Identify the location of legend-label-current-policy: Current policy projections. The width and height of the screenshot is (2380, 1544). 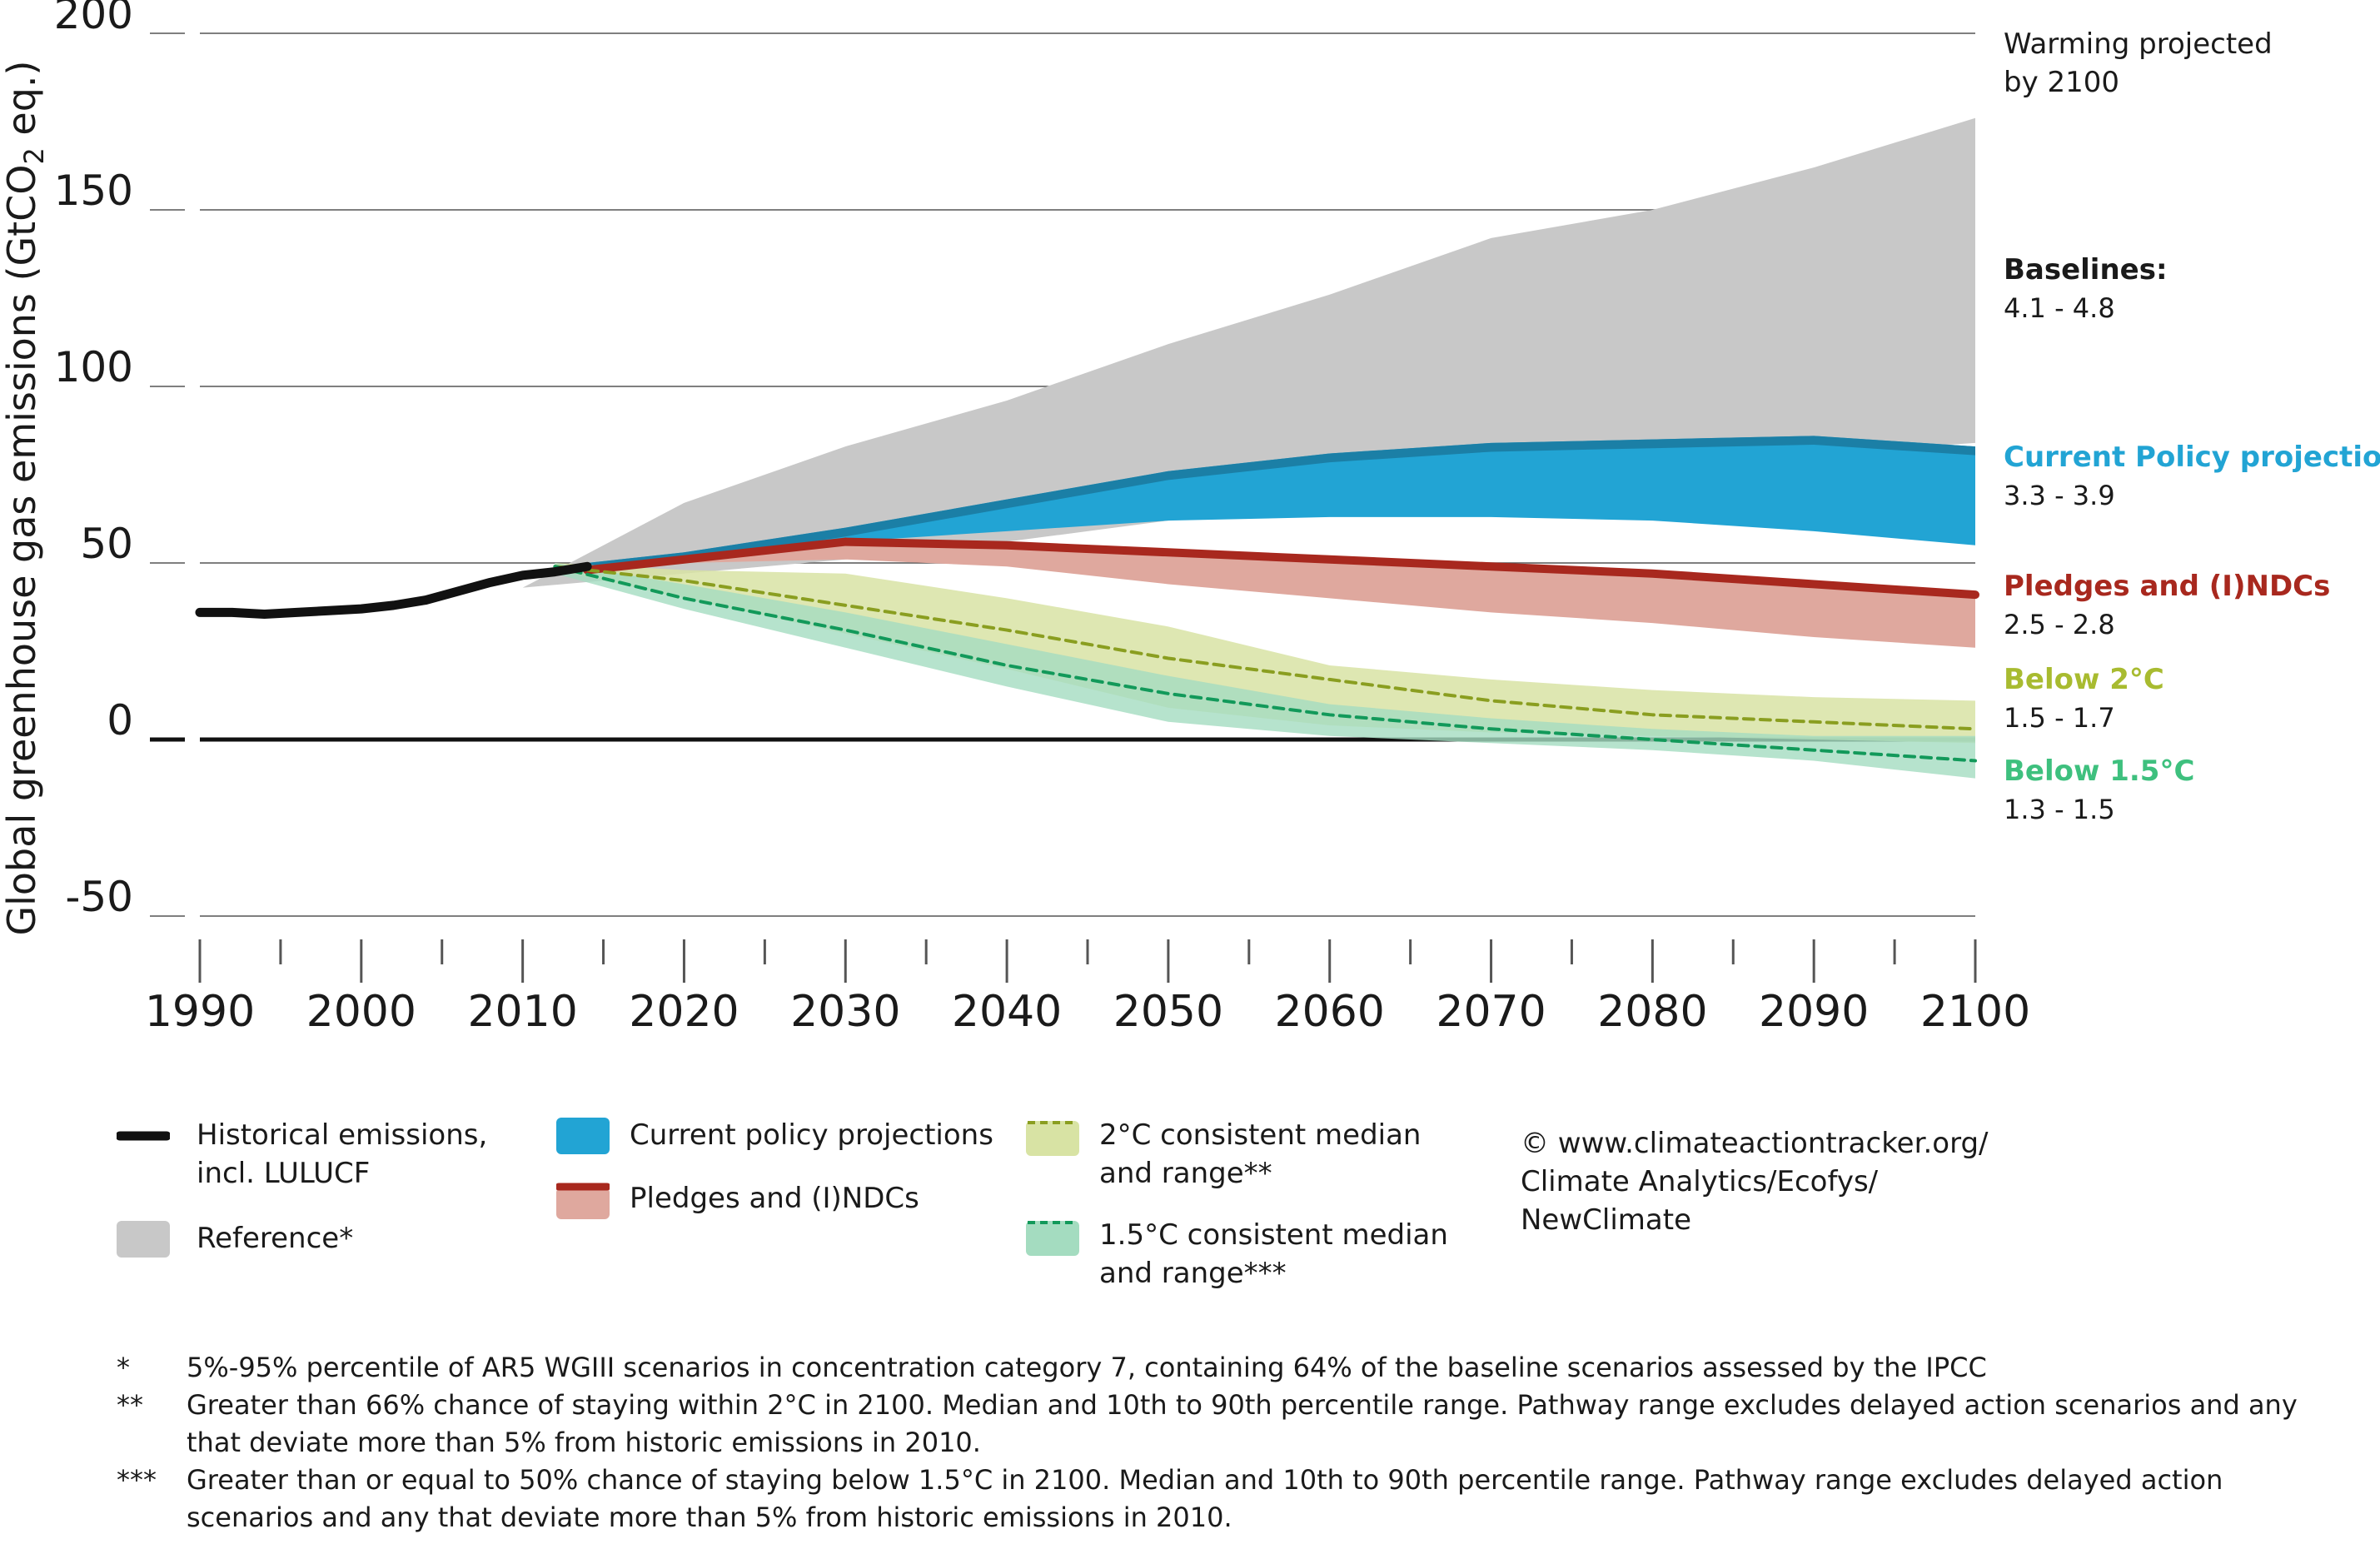
(811, 1135).